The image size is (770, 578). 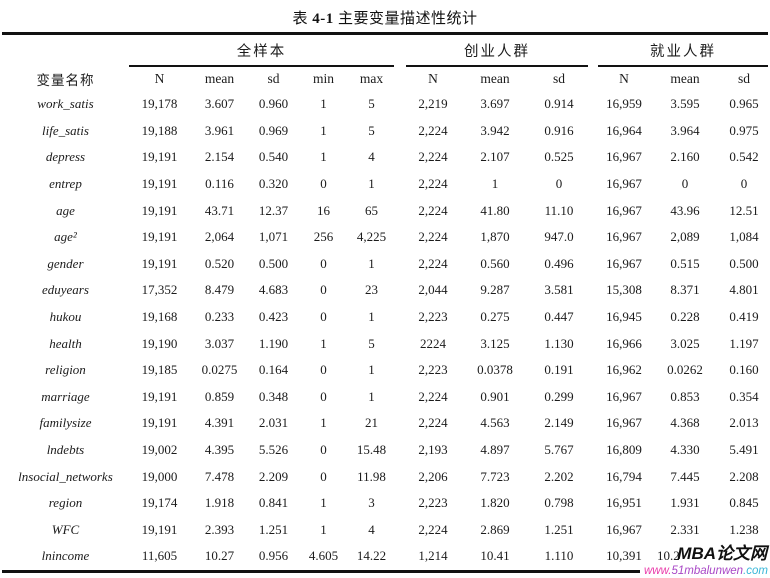 What do you see at coordinates (65, 317) in the screenshot?
I see `variable-name-cell: hukou` at bounding box center [65, 317].